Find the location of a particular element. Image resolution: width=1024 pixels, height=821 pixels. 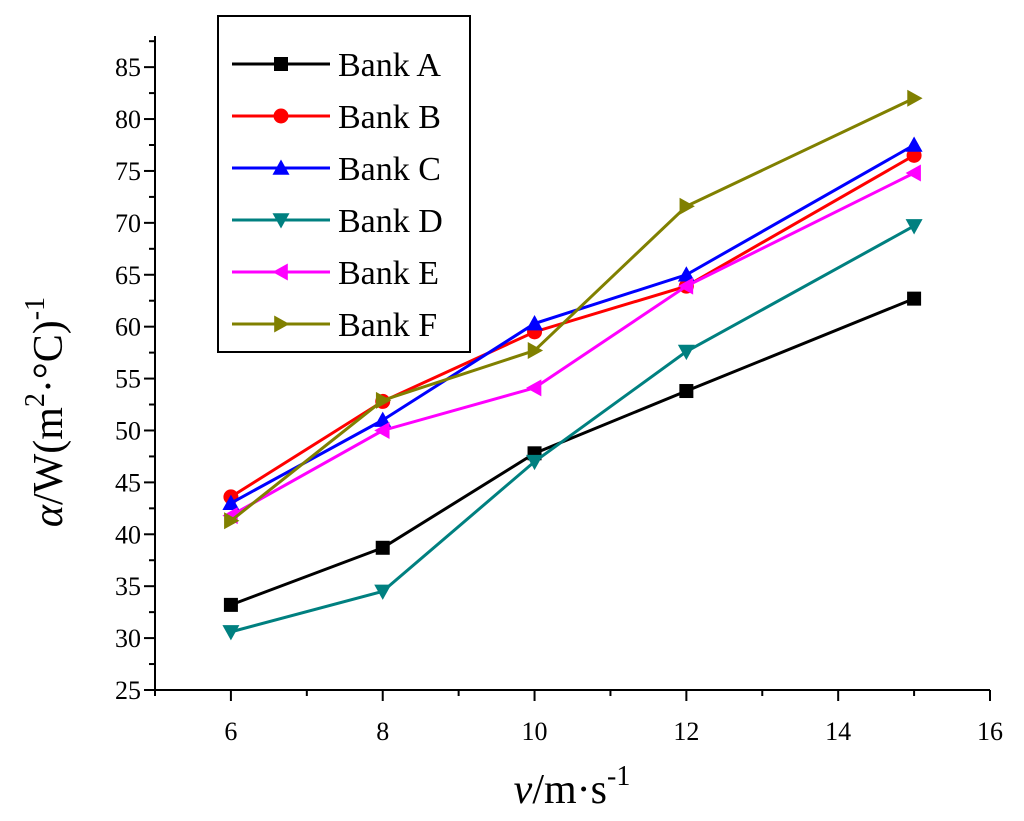

legend-label: Bank E is located at coordinates (388, 273).